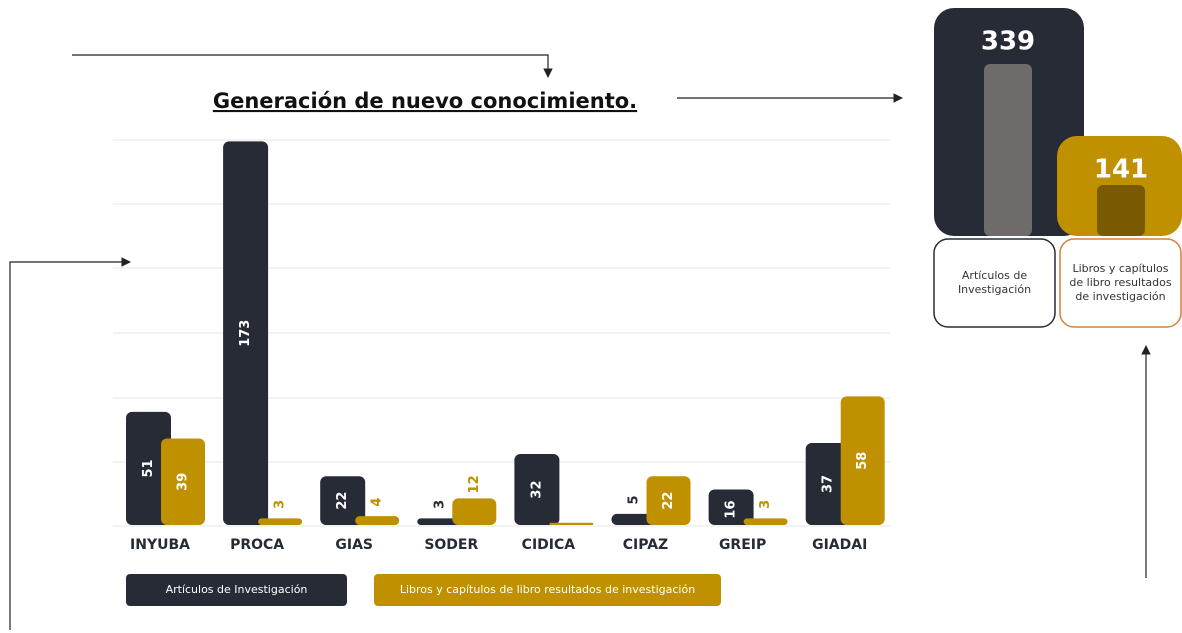 The width and height of the screenshot is (1182, 633). I want to click on data-label: 16, so click(731, 509).